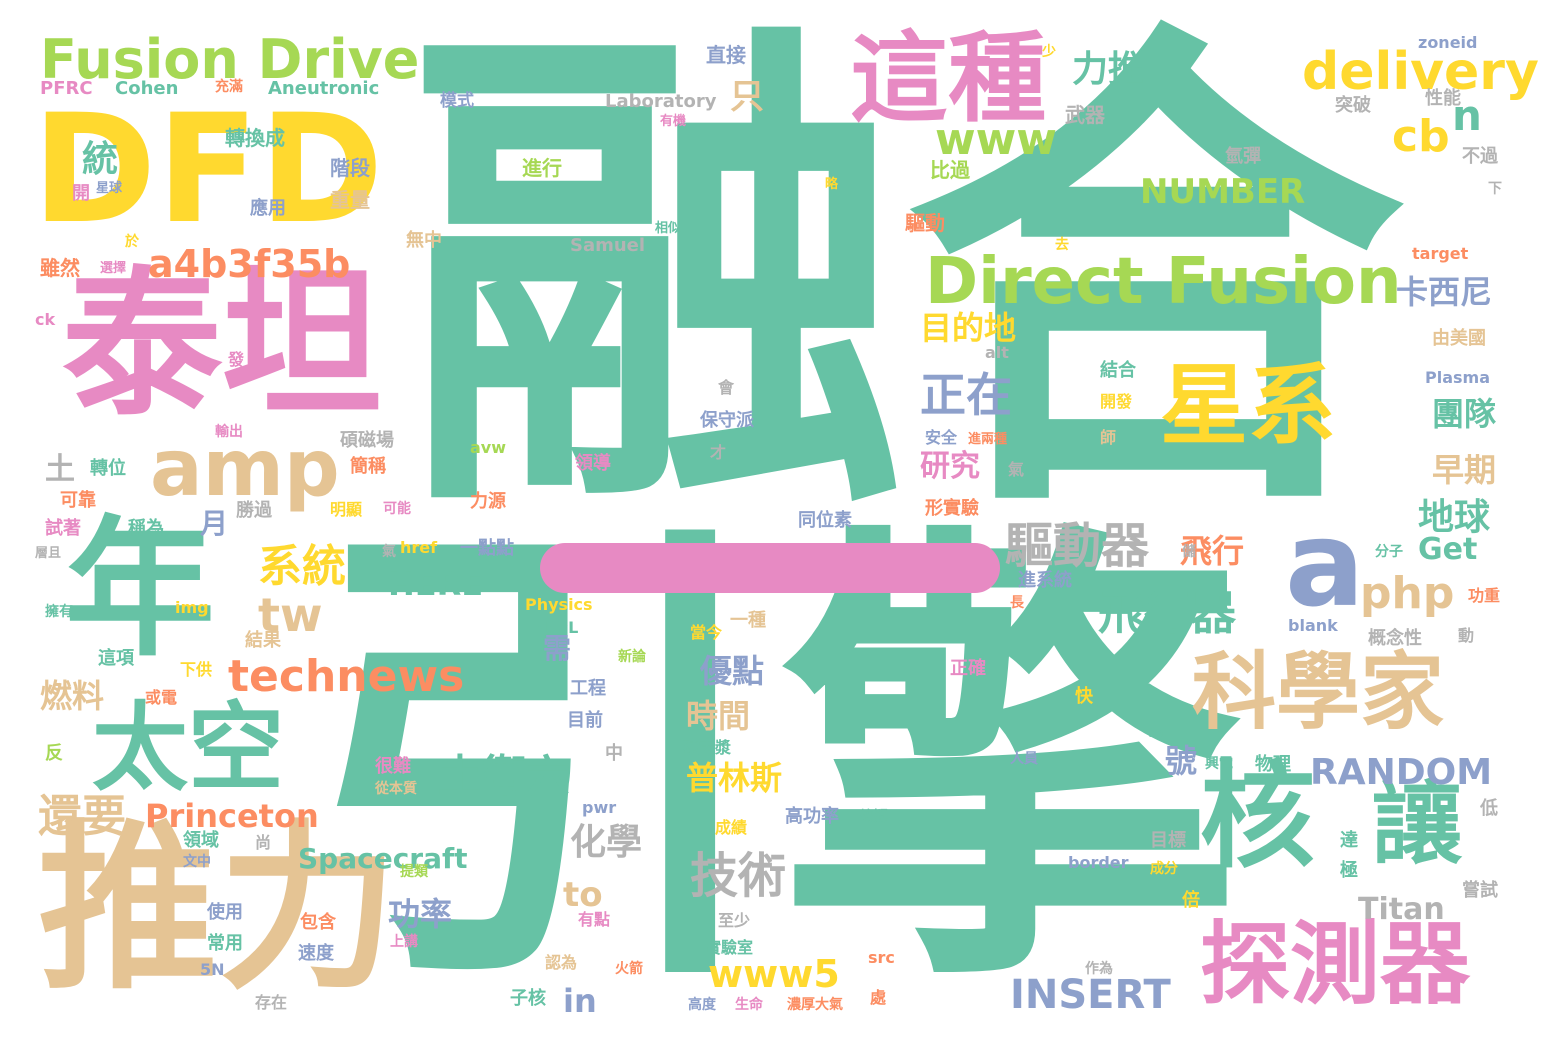 Image resolution: width=1548 pixels, height=1052 pixels. Describe the element at coordinates (396, 789) in the screenshot. I see `word-congbenzhi: 從本質` at that location.